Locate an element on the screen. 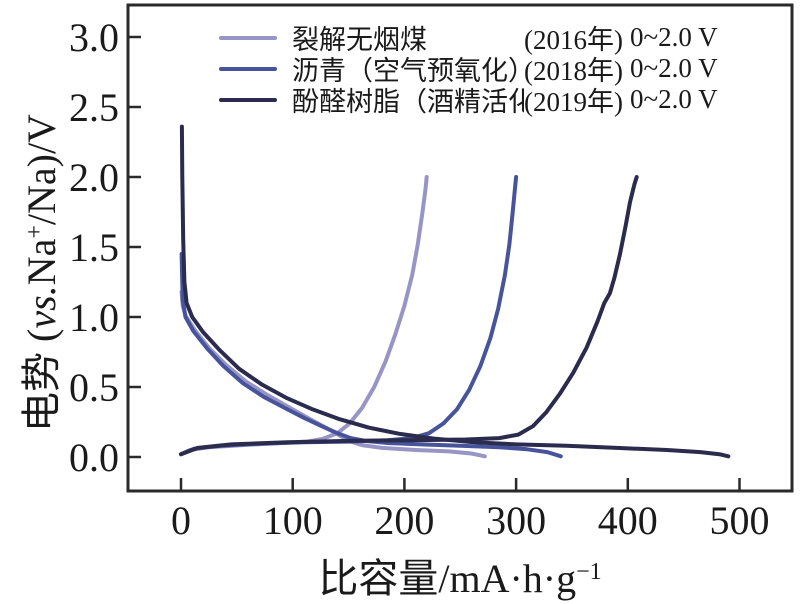 Image resolution: width=800 pixels, height=604 pixels. legend-series-label: 酚醛树脂（酒精活化） is located at coordinates (408, 102).